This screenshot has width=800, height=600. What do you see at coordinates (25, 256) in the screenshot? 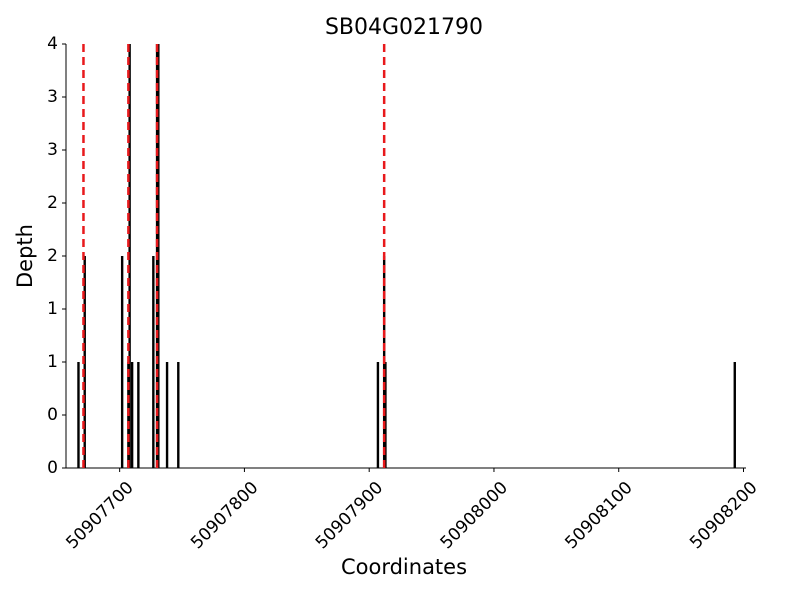
I see `y-axis-label: Depth` at bounding box center [25, 256].